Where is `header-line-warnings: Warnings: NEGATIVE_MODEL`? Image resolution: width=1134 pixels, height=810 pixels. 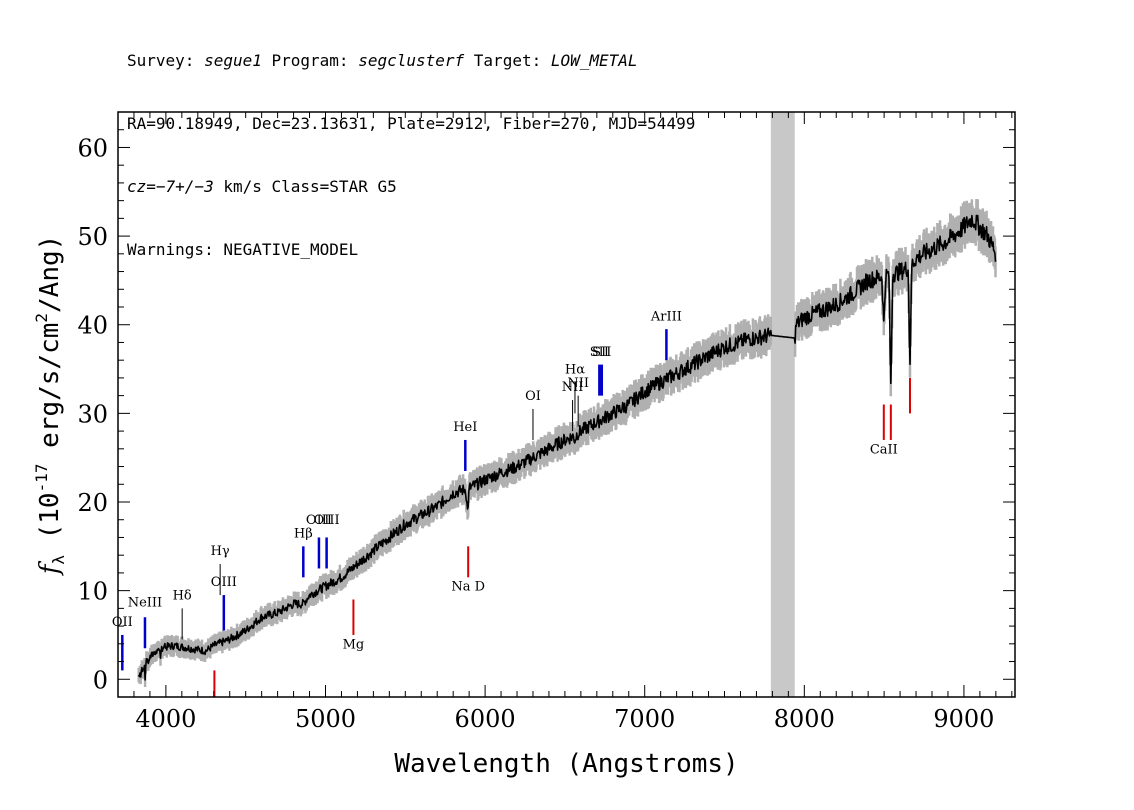 header-line-warnings: Warnings: NEGATIVE_MODEL is located at coordinates (243, 249).